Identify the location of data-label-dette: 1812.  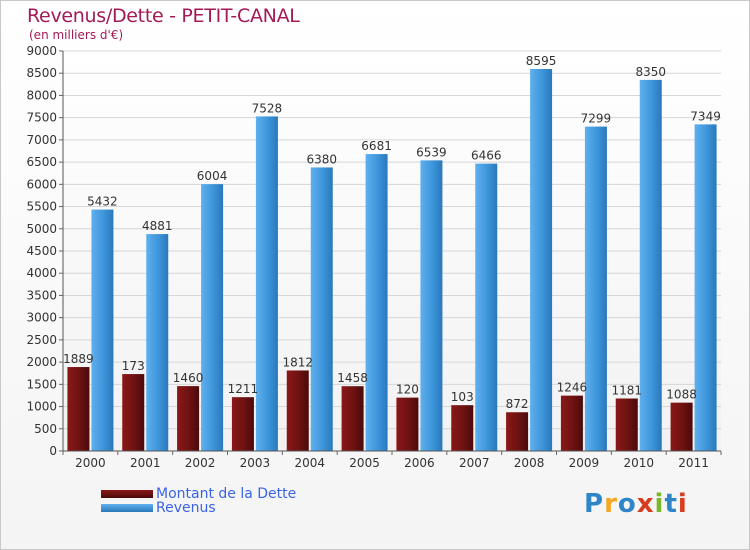
(297, 362).